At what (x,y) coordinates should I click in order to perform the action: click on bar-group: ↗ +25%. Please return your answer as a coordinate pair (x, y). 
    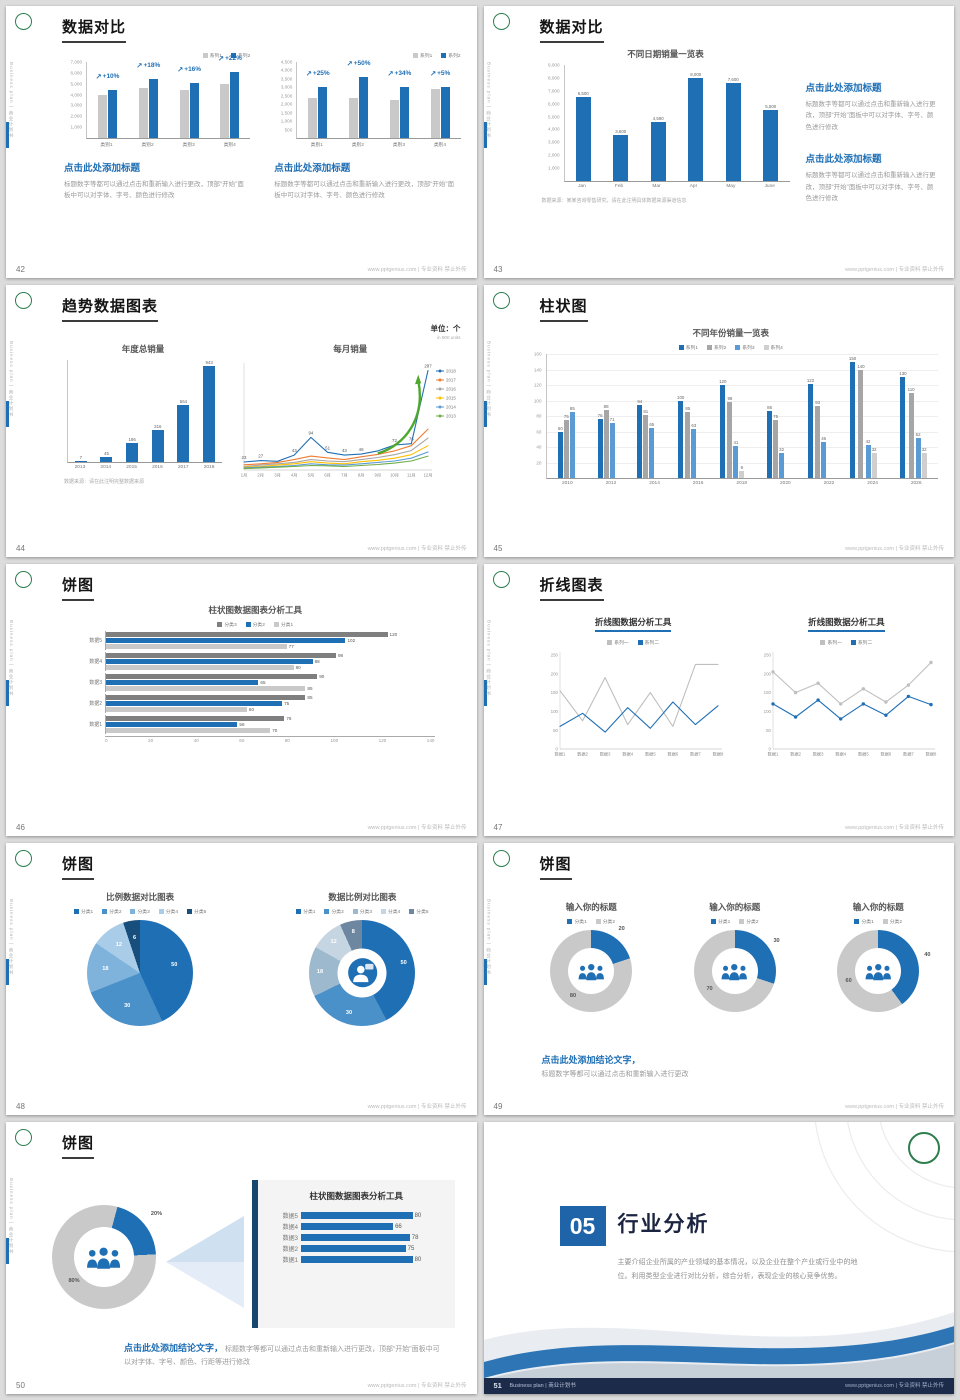
    Looking at the image, I should click on (317, 100).